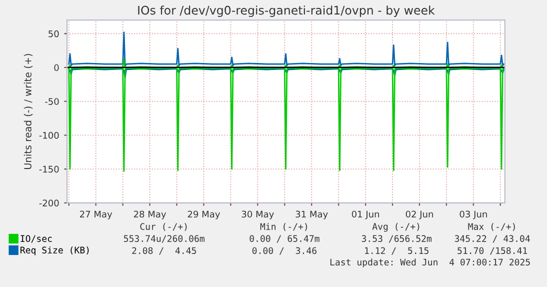 Image resolution: width=547 pixels, height=287 pixels. Describe the element at coordinates (53, 34) in the screenshot. I see `y-tick-label: 50` at that location.